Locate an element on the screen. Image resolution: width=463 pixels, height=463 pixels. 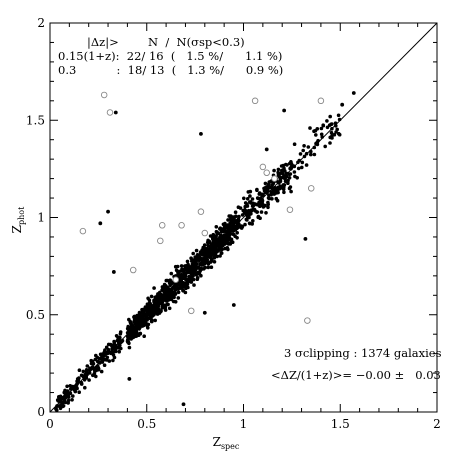
y-tick-label: 2 is located at coordinates (41, 23).